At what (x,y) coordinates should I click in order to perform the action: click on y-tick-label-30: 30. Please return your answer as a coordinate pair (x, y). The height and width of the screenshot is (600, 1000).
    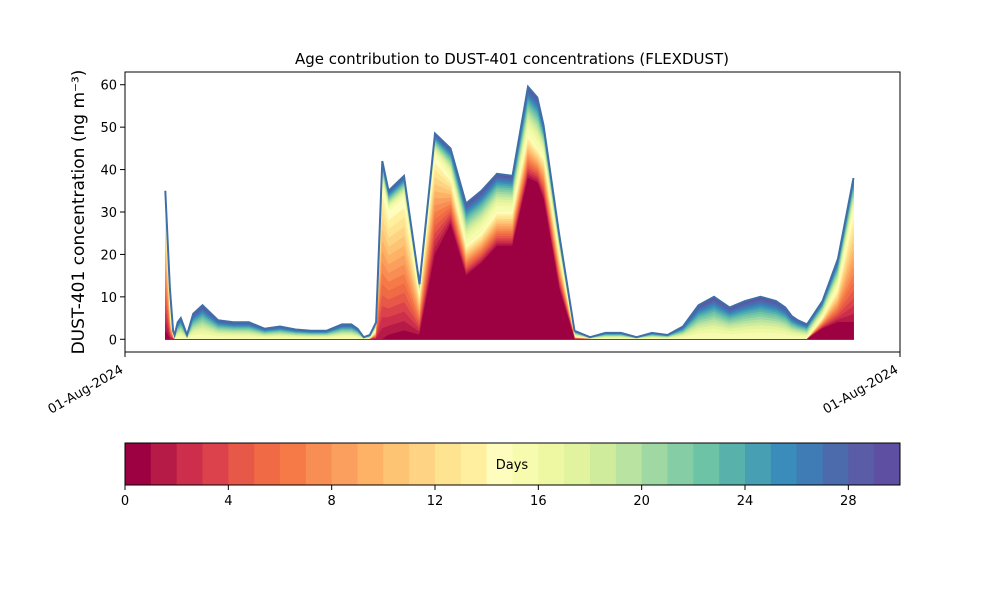
    Looking at the image, I should click on (108, 213).